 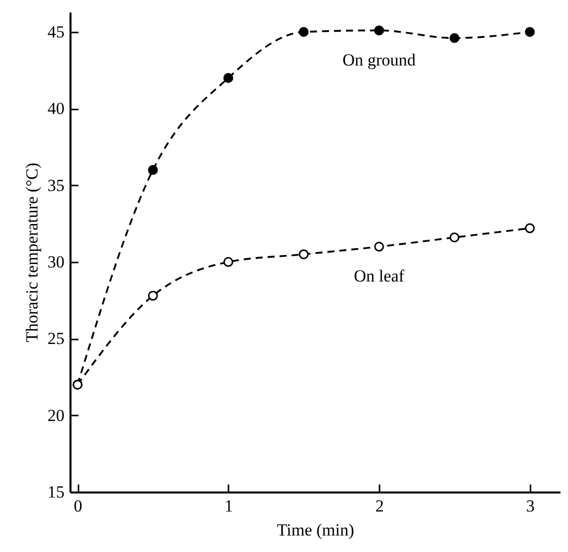 I want to click on y-tick-label: 20, so click(x=56, y=415).